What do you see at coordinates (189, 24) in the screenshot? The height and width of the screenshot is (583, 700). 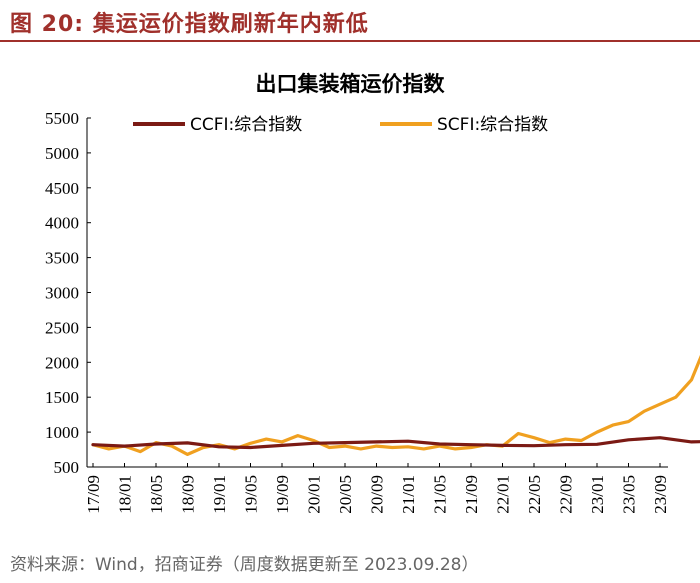 I see `figure-title: 图 20: 集运运价指数刷新年内新低` at bounding box center [189, 24].